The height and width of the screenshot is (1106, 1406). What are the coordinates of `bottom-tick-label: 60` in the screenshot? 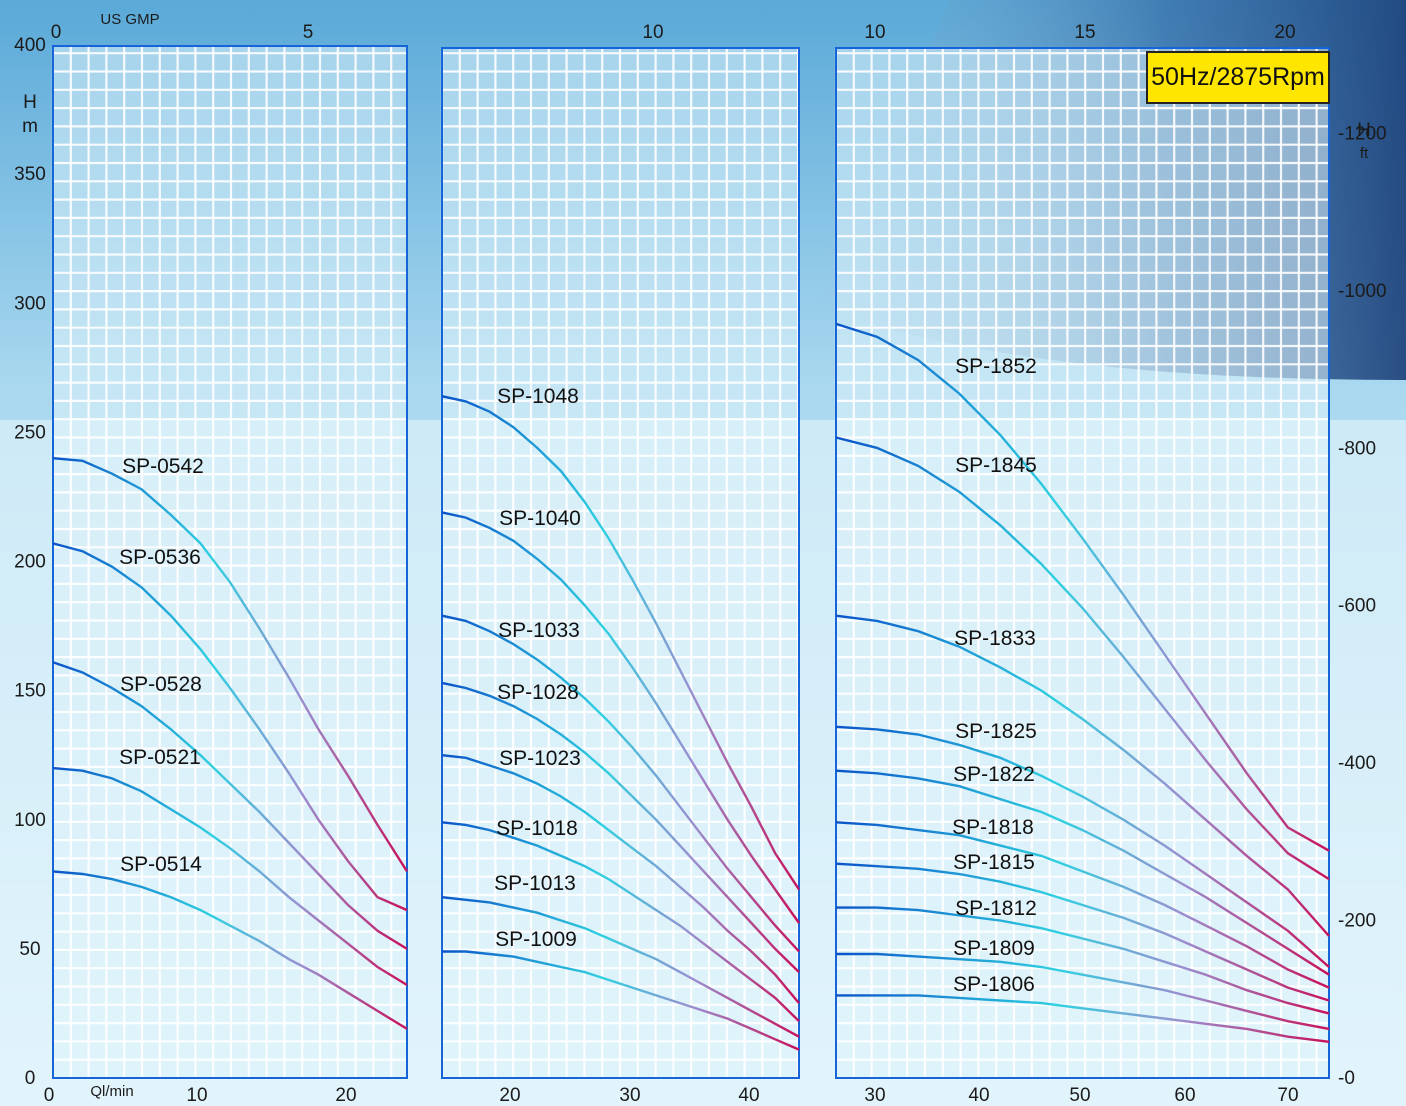 It's located at (1184, 1095).